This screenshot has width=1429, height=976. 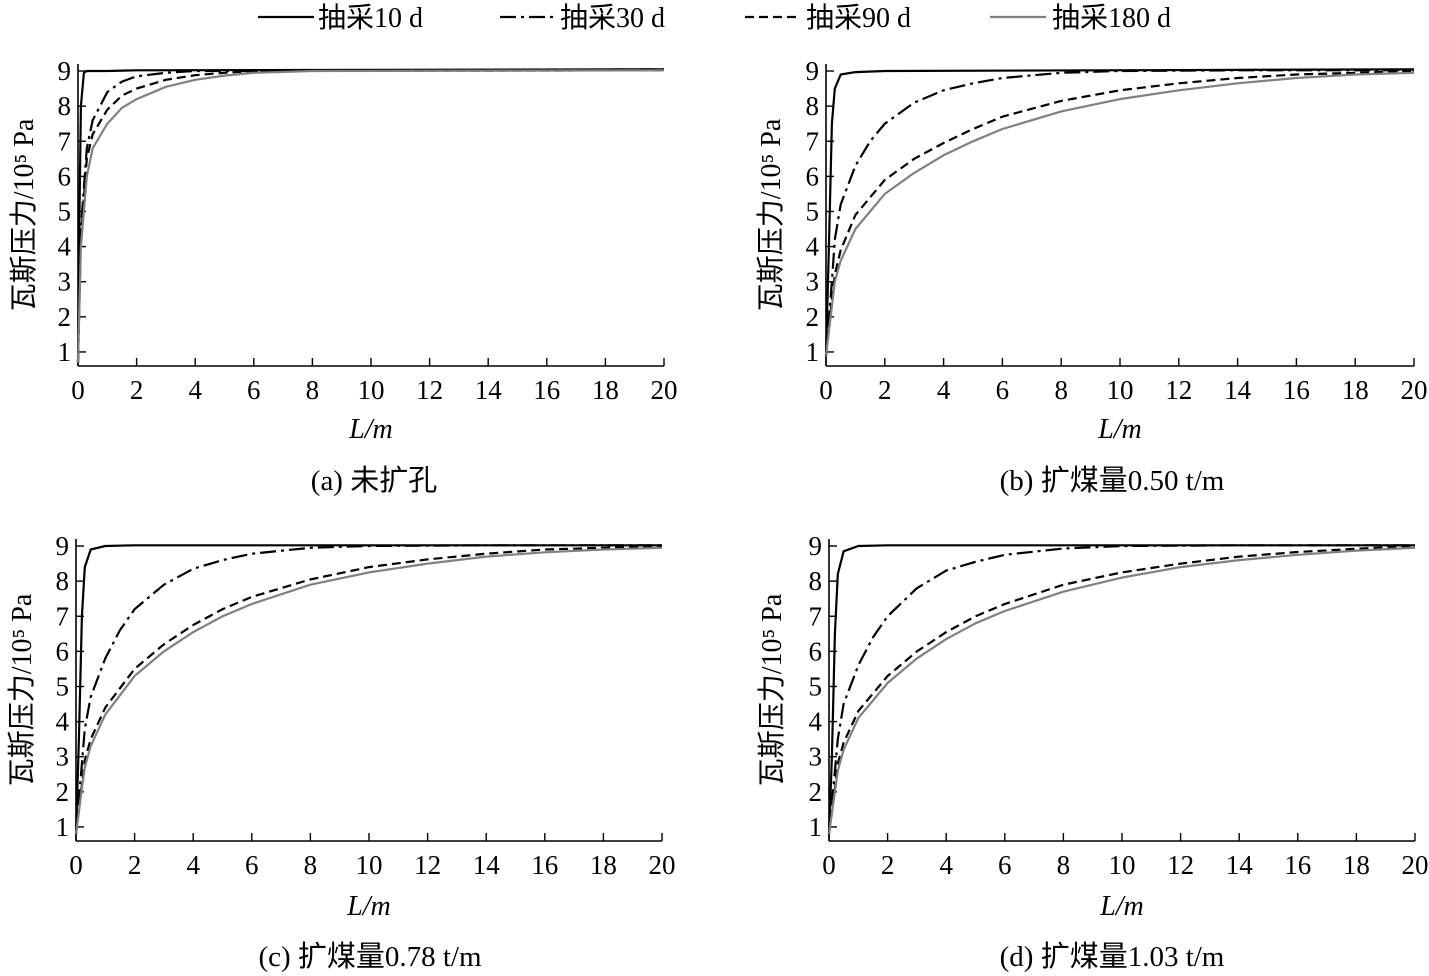 I want to click on legend-label: 抽采30 d, so click(x=612, y=18).